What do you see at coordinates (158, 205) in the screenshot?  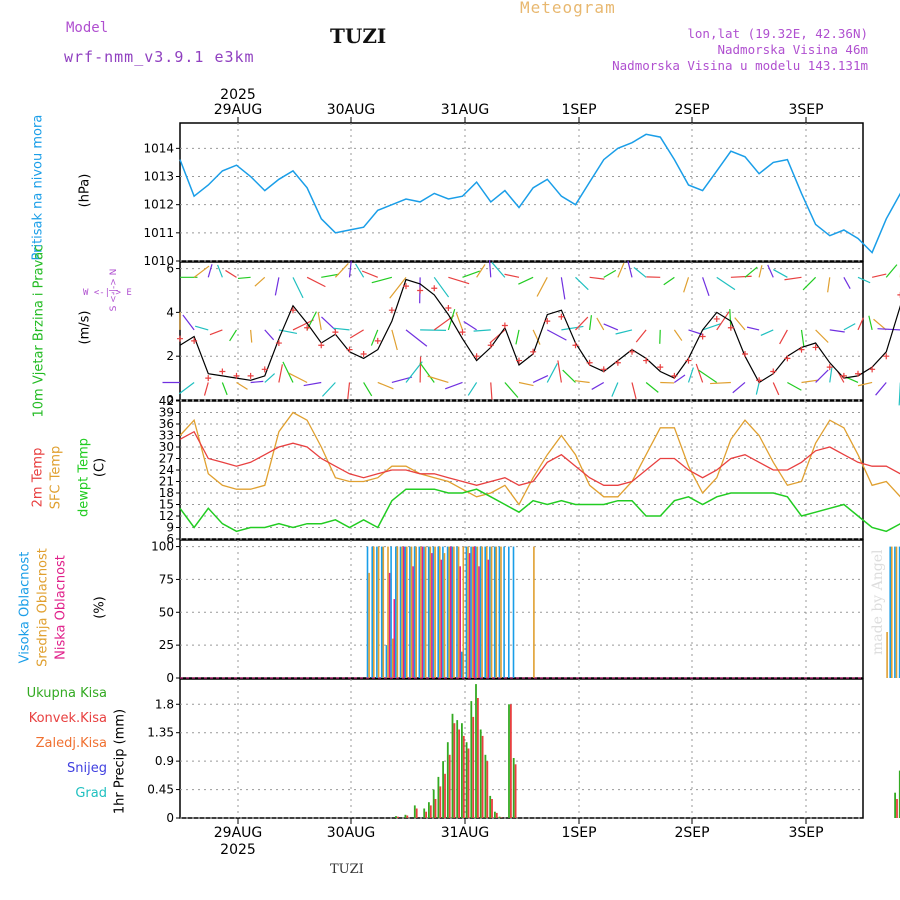 I see `y-tick-label: 1012` at bounding box center [158, 205].